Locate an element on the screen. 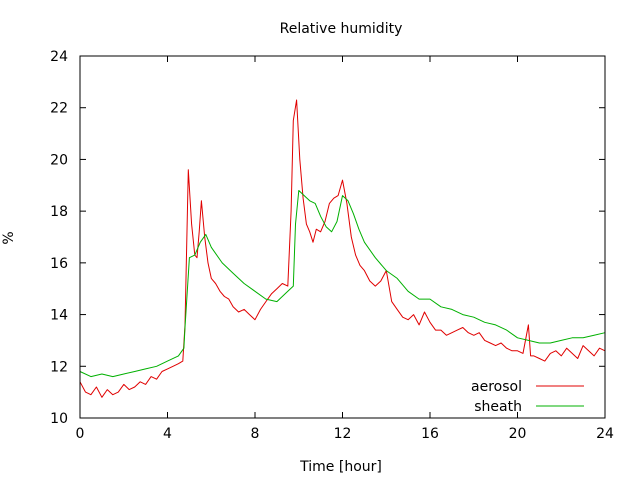  x-tick-label: 4 is located at coordinates (167, 434).